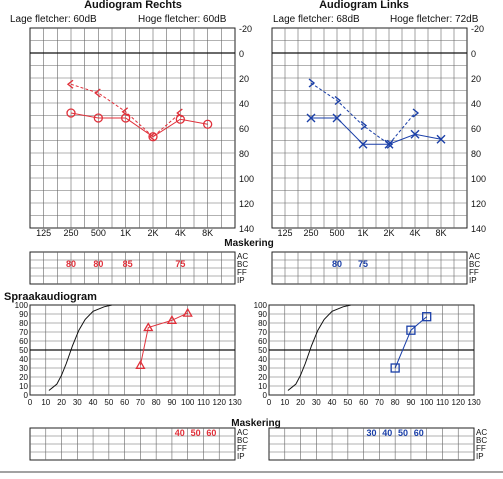  I want to click on speech-y-tick: 70, so click(23, 332).